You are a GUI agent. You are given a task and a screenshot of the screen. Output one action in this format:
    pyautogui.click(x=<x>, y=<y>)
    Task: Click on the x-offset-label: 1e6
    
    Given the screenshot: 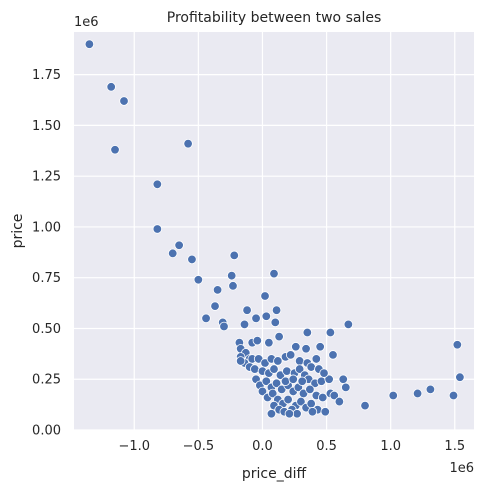 What is the action you would take?
    pyautogui.click(x=461, y=468)
    